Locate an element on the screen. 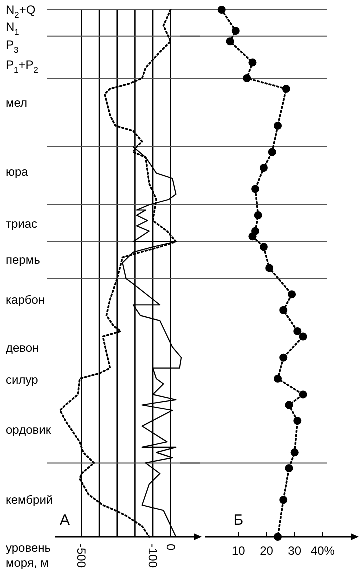 This screenshot has height=575, width=361. text: А is located at coordinates (65, 520).